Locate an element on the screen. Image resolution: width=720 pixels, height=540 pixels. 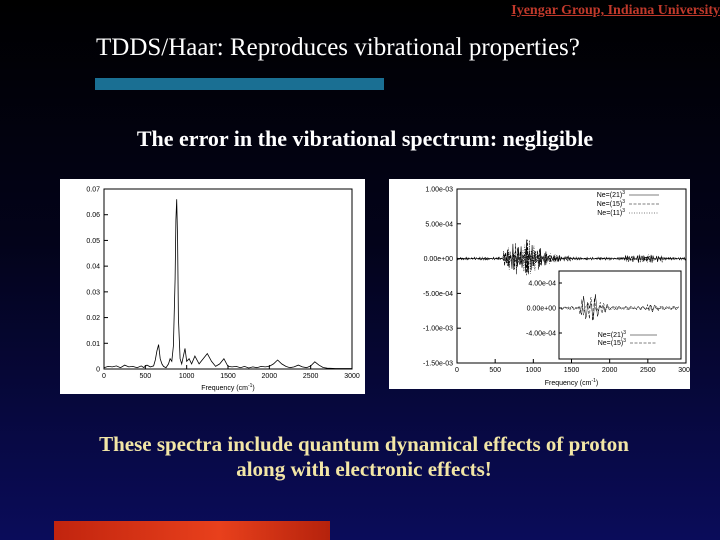
right-y-tick-label: 1.00e-03 is located at coordinates (439, 190).